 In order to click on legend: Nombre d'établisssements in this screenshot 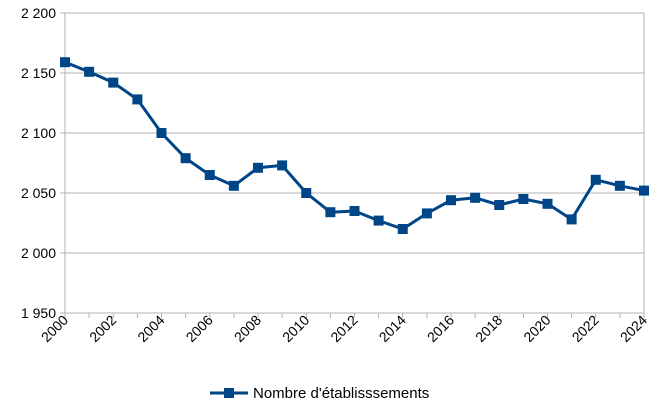, I will do `click(319, 393)`.